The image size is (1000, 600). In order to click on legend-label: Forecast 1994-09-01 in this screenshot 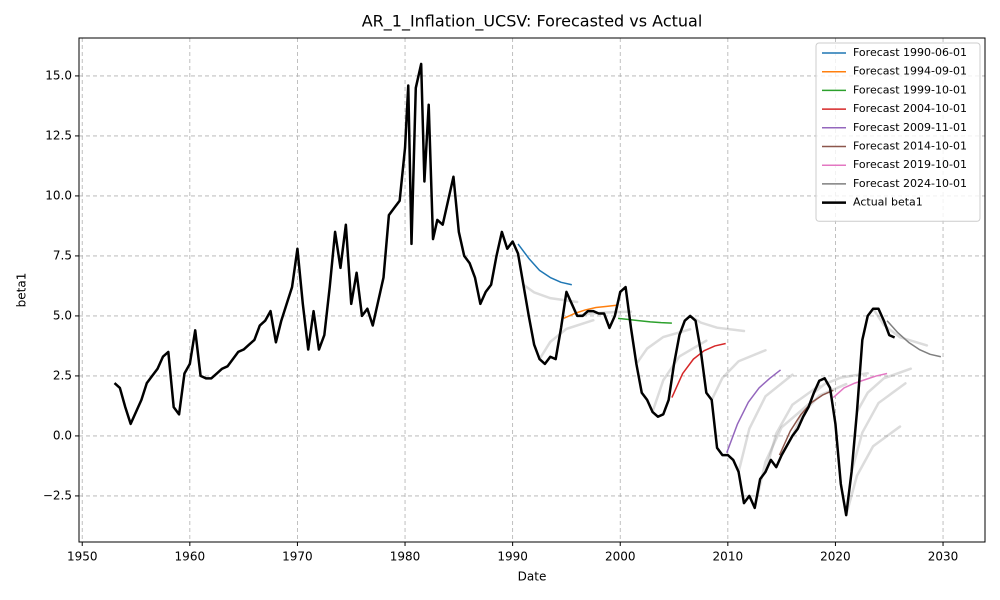, I will do `click(910, 71)`.